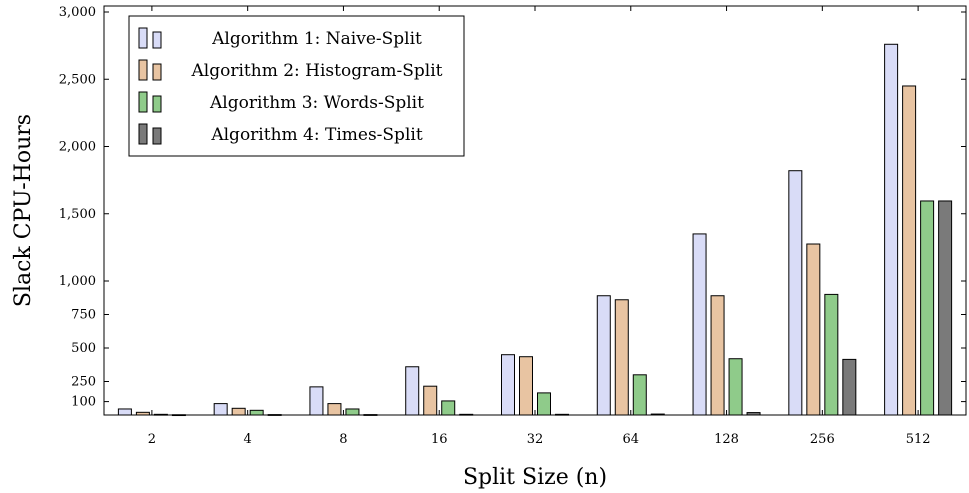 The image size is (969, 493). What do you see at coordinates (248, 439) in the screenshot?
I see `x-tick-label: 4` at bounding box center [248, 439].